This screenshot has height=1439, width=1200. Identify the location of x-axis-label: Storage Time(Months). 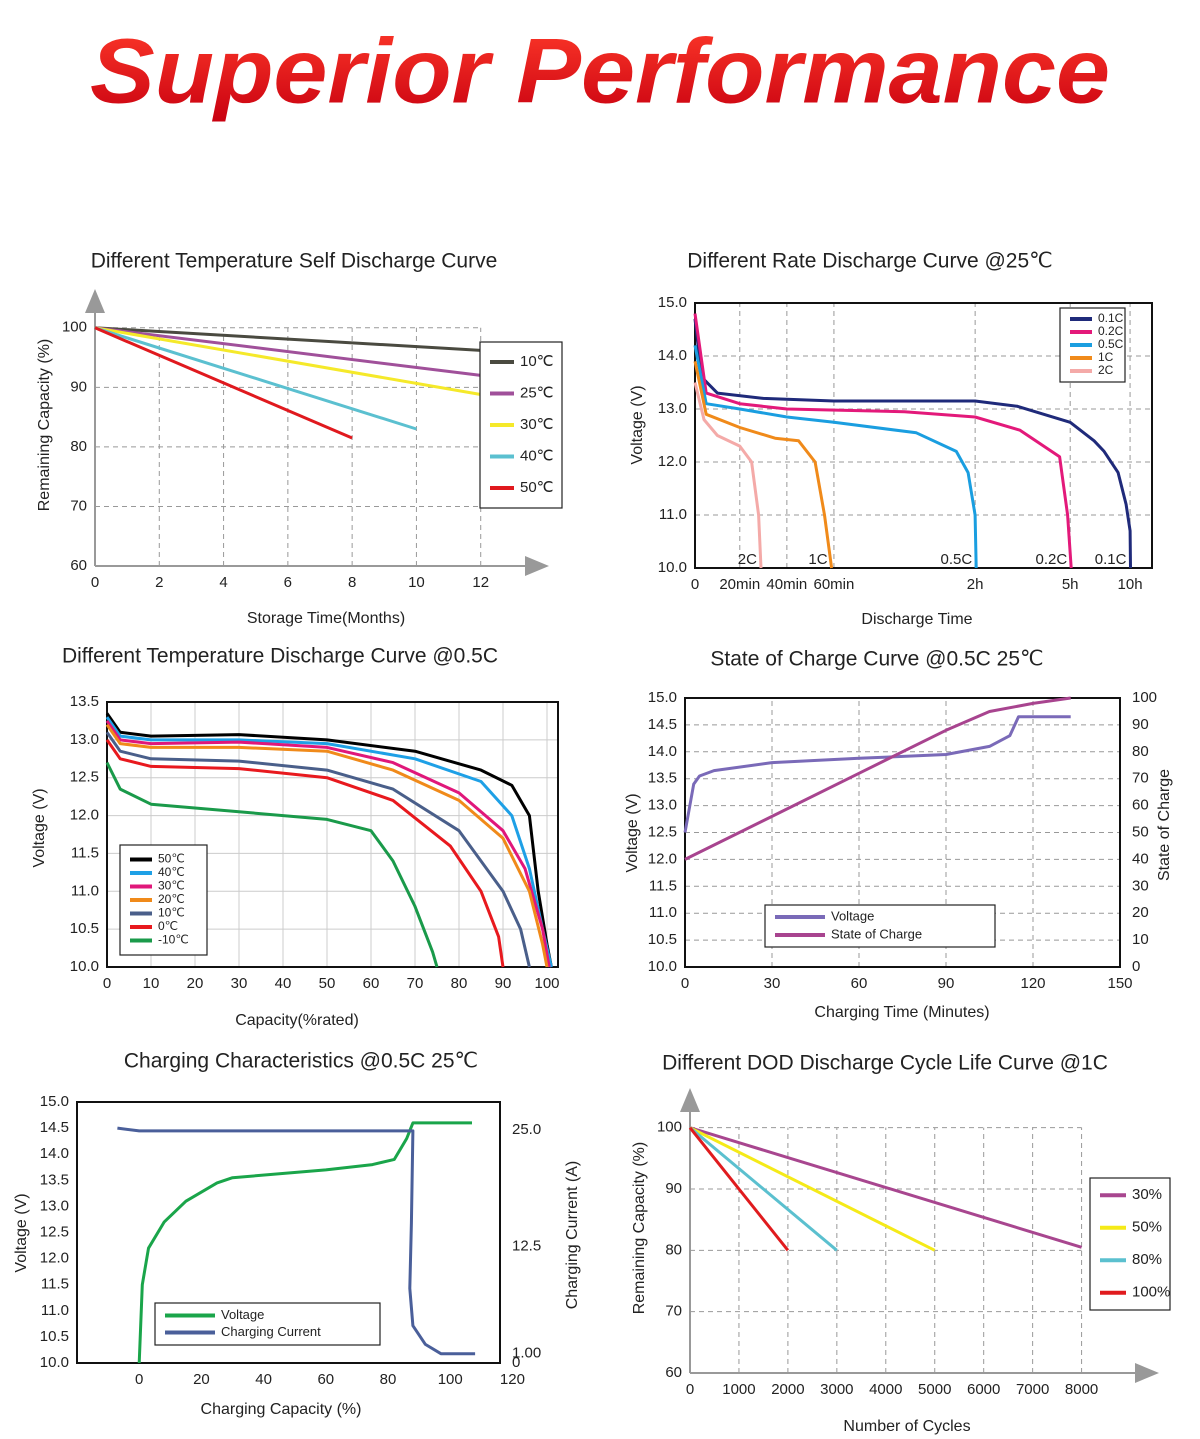
(326, 618).